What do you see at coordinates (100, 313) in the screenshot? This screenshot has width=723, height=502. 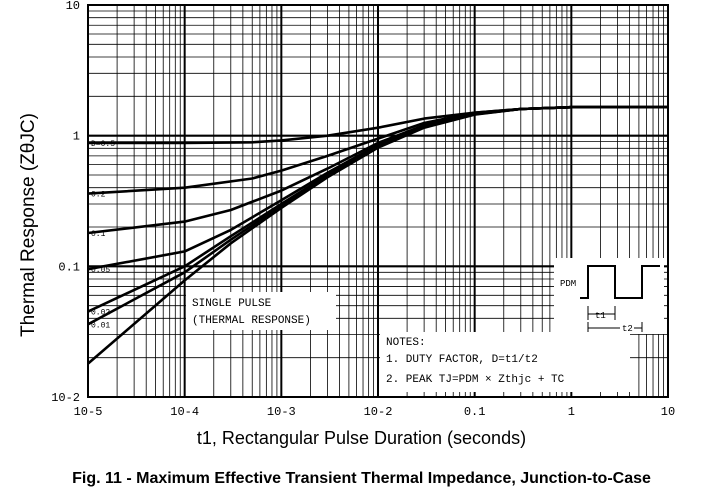 I see `curve-label: 0.02` at bounding box center [100, 313].